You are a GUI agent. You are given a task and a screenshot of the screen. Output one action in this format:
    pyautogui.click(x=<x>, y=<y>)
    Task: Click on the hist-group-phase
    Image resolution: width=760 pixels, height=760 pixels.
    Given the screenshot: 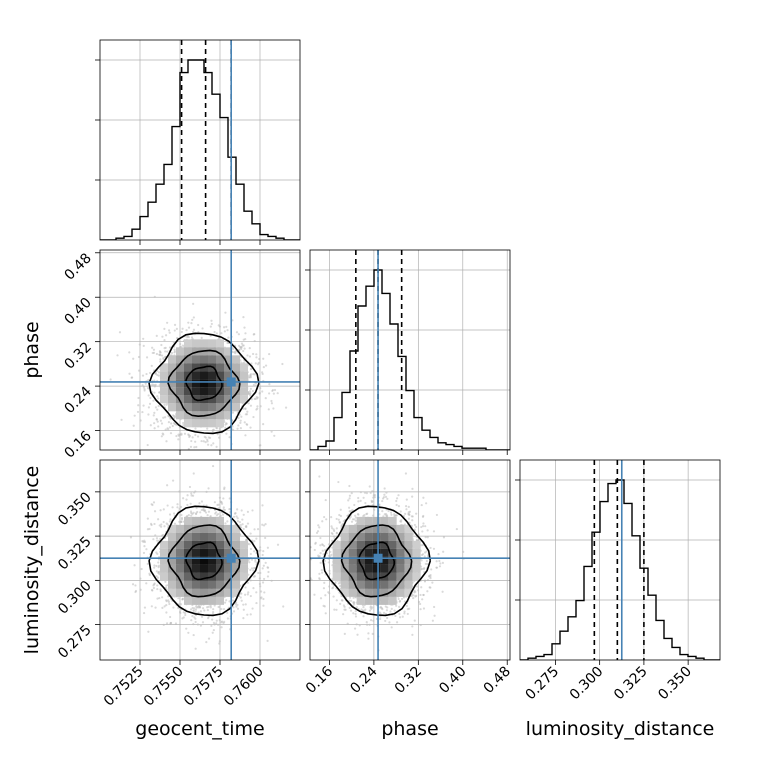 What is the action you would take?
    pyautogui.click(x=410, y=350)
    